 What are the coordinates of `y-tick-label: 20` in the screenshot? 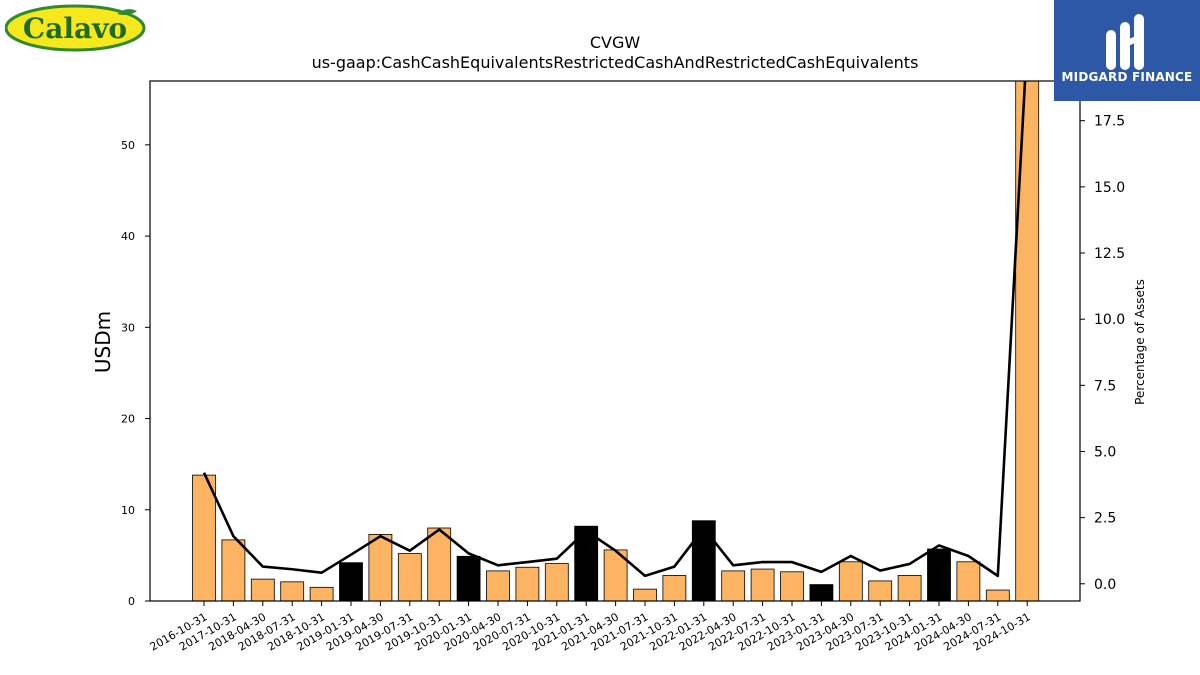 It's located at (128, 419).